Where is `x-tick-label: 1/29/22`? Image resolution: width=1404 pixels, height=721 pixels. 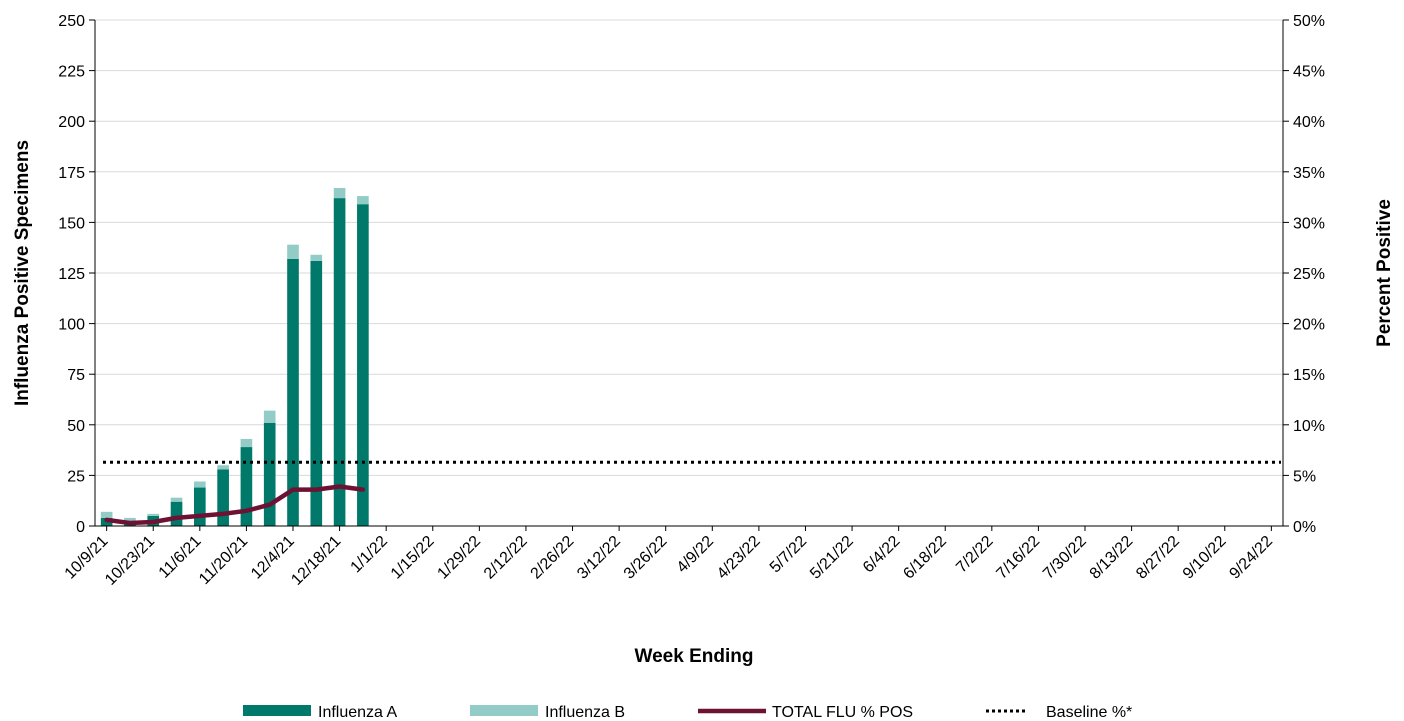 x-tick-label: 1/29/22 is located at coordinates (459, 558).